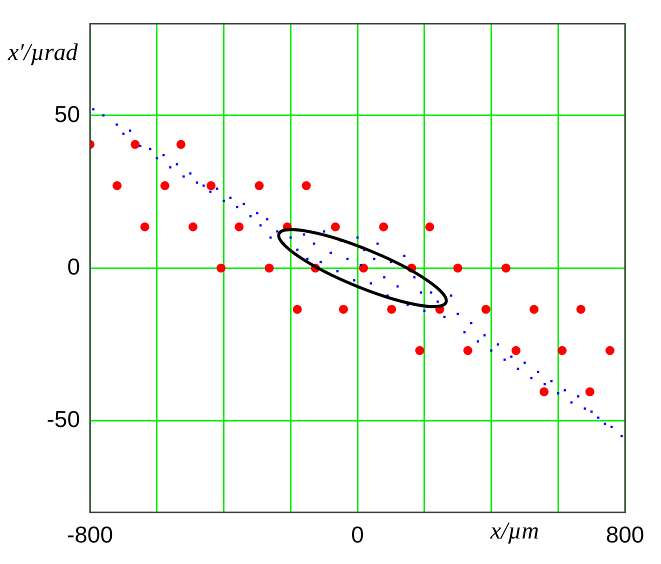  What do you see at coordinates (73, 266) in the screenshot?
I see `y-tick-label: 0` at bounding box center [73, 266].